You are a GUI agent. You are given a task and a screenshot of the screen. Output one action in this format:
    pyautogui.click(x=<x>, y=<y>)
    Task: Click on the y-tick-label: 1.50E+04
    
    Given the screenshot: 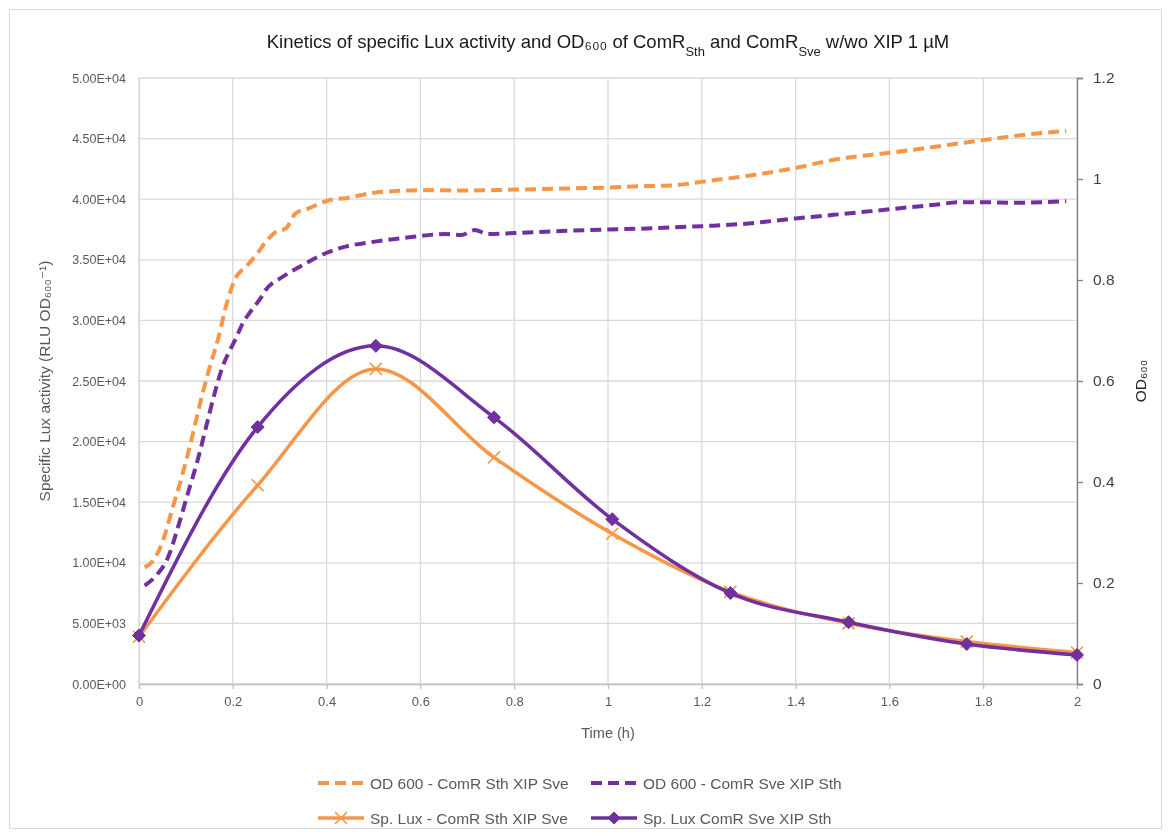 What is the action you would take?
    pyautogui.click(x=99, y=502)
    